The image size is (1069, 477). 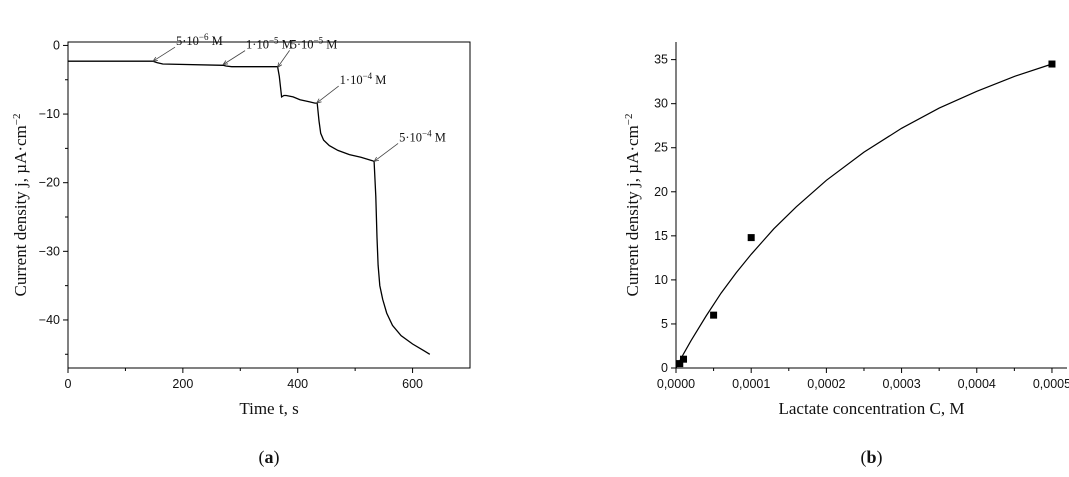 I want to click on panel-label-b: (b), so click(x=871, y=457).